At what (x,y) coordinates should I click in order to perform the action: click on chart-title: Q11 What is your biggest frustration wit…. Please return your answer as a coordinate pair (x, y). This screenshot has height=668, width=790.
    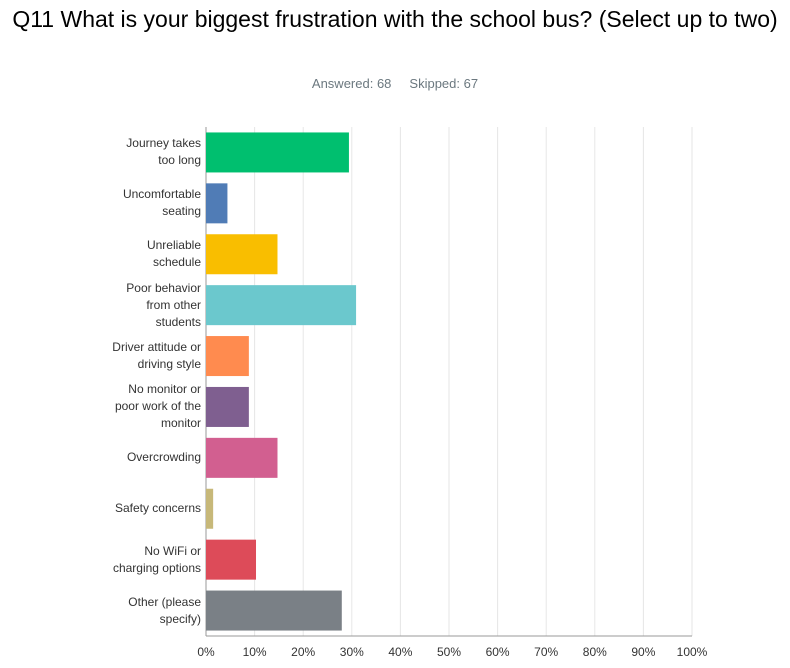
    Looking at the image, I should click on (395, 19).